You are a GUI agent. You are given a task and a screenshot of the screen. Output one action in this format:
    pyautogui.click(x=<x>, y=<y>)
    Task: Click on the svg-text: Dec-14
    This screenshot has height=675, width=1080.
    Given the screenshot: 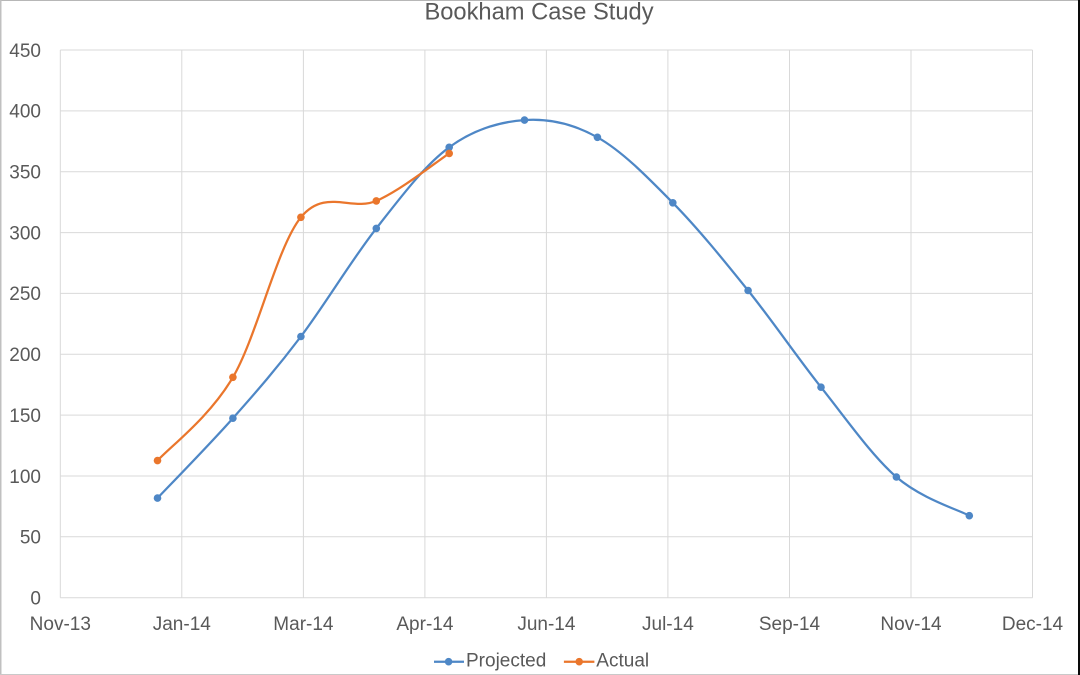 What is the action you would take?
    pyautogui.click(x=1033, y=624)
    